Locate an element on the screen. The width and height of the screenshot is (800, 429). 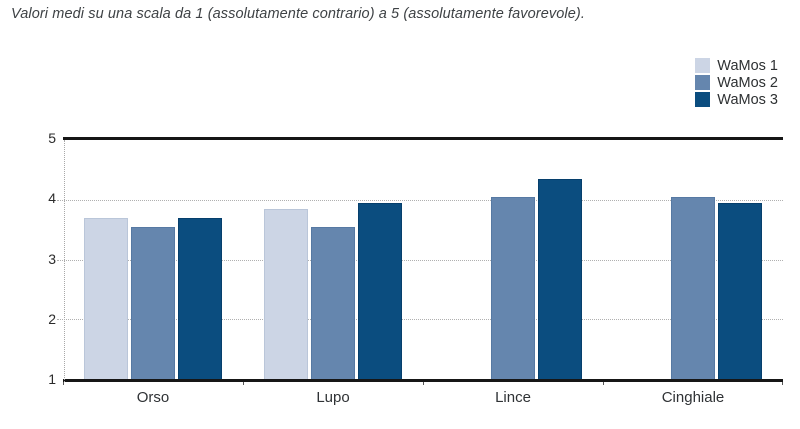
y-tick-label-2: 2 is located at coordinates (52, 318).